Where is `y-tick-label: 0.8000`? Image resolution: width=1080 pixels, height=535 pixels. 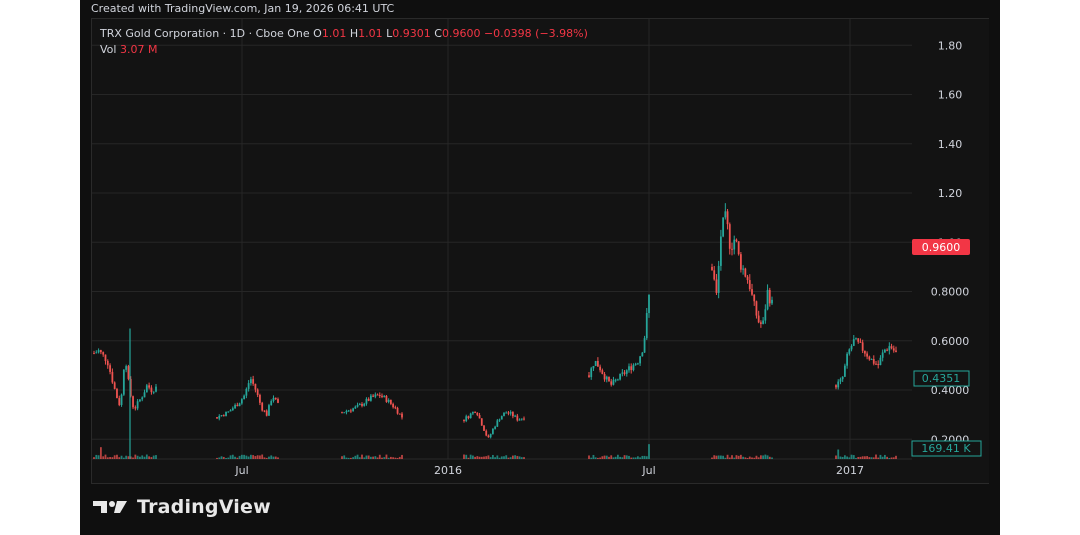 y-tick-label: 0.8000 is located at coordinates (950, 292).